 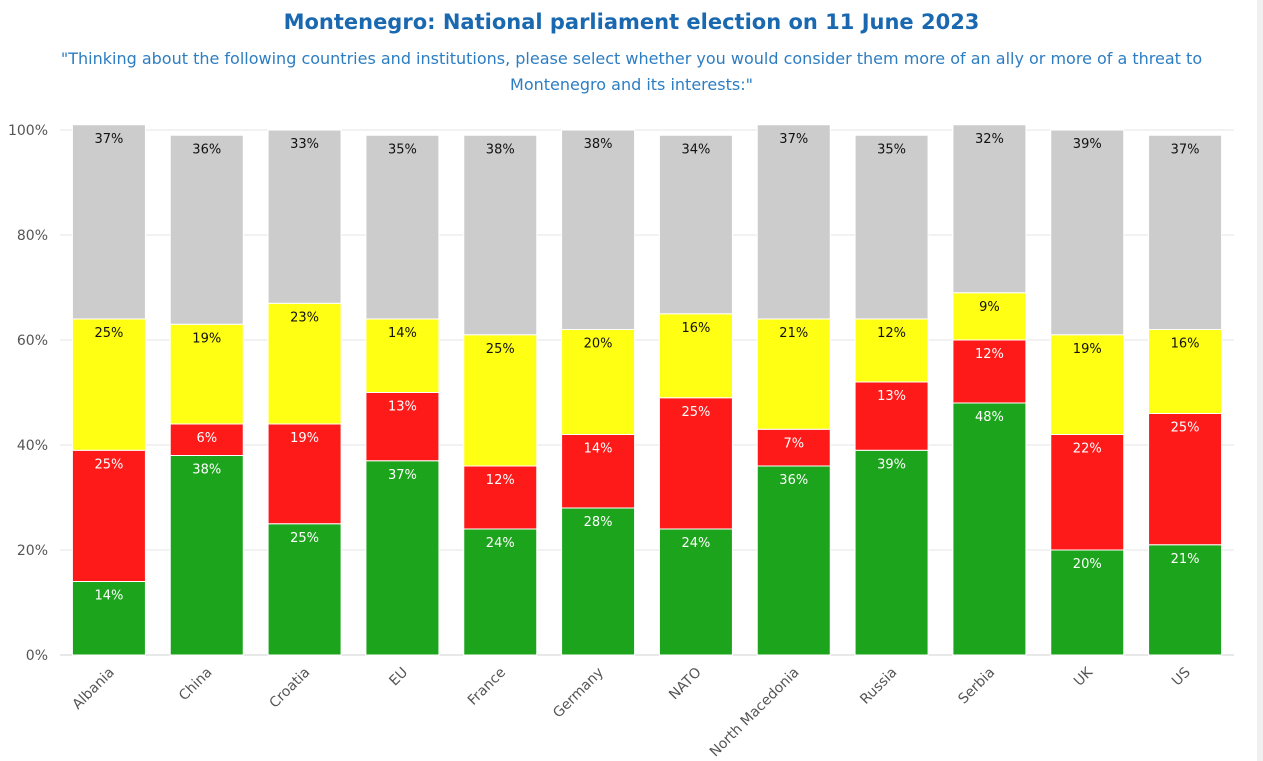 I want to click on x-tick-label: Albania, so click(x=93, y=689).